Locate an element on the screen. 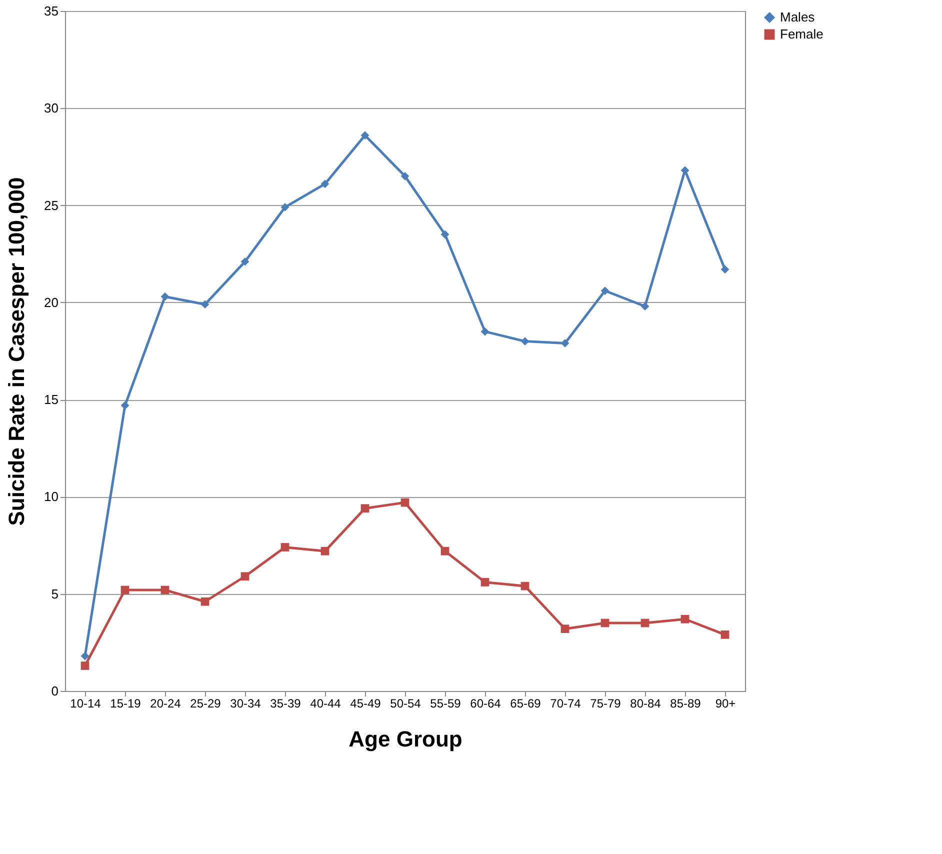  y-tick-label: 20 is located at coordinates (51, 302).